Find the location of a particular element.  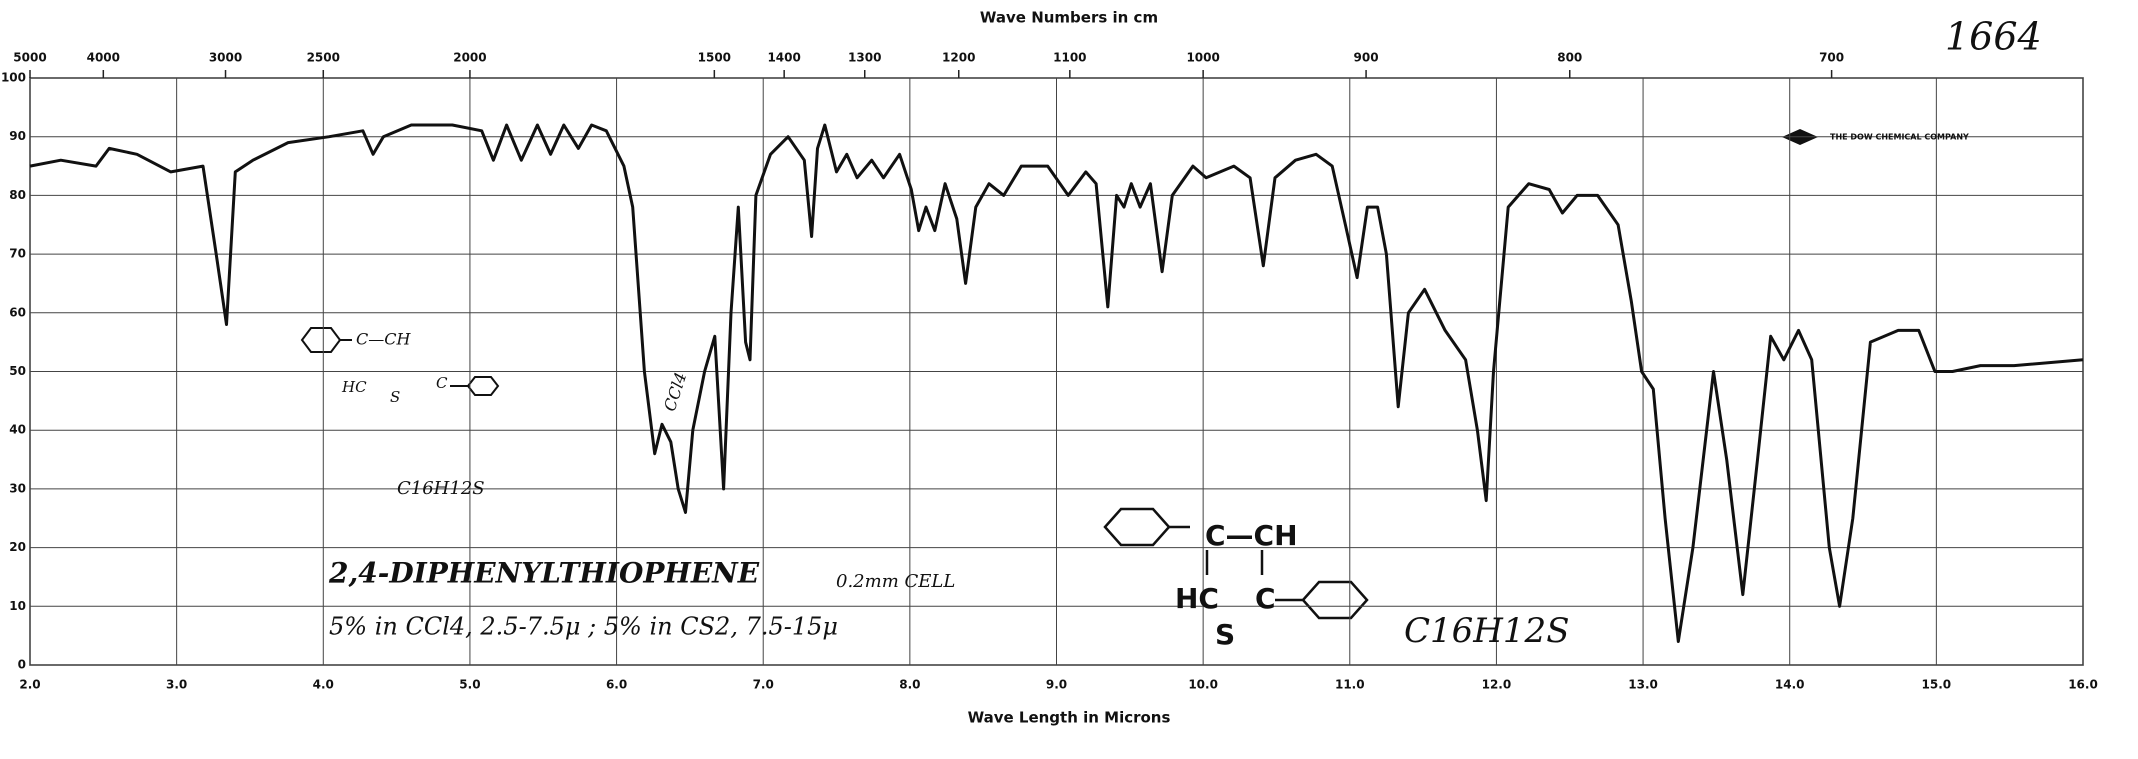

formula: C16H12S is located at coordinates (1486, 631).